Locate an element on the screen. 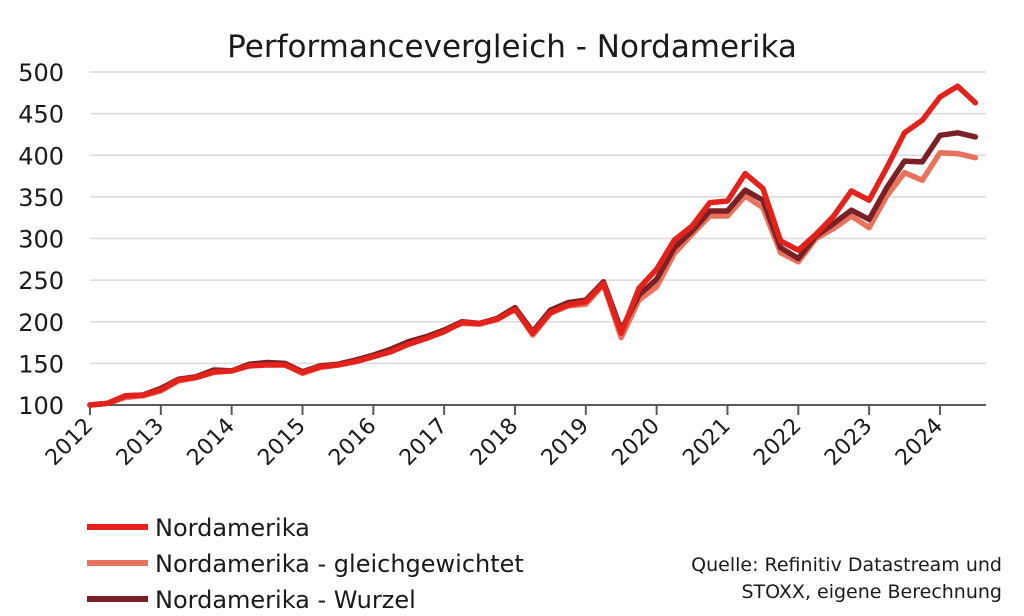 Image resolution: width=1024 pixels, height=616 pixels. x-tick-label-2021: 2021 is located at coordinates (706, 442).